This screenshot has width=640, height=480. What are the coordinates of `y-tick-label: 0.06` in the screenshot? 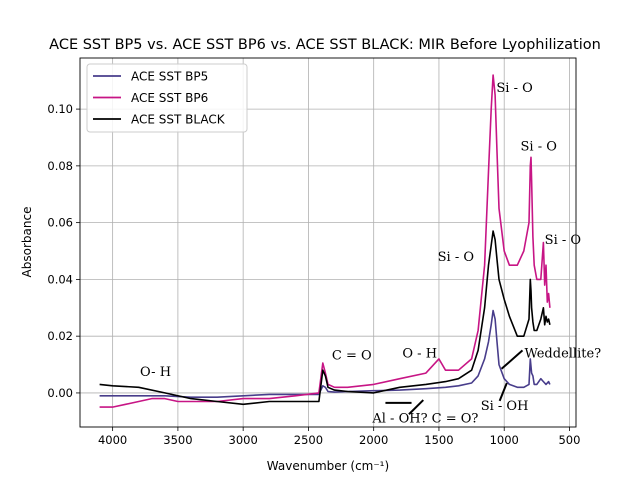 It's located at (60, 223).